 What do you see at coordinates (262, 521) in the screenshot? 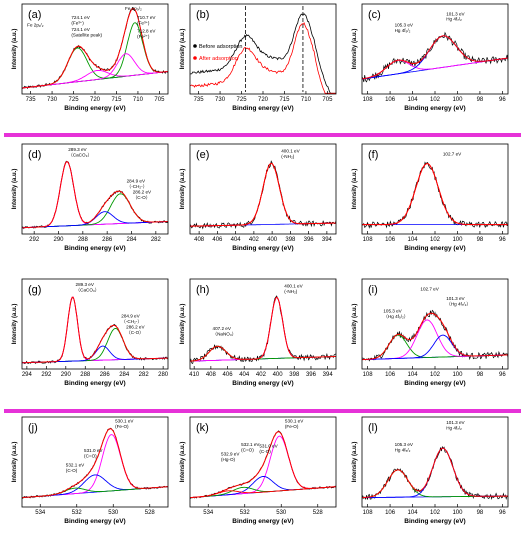
I see `panel-k-xlabel: Binding energy (eV)` at bounding box center [262, 521].